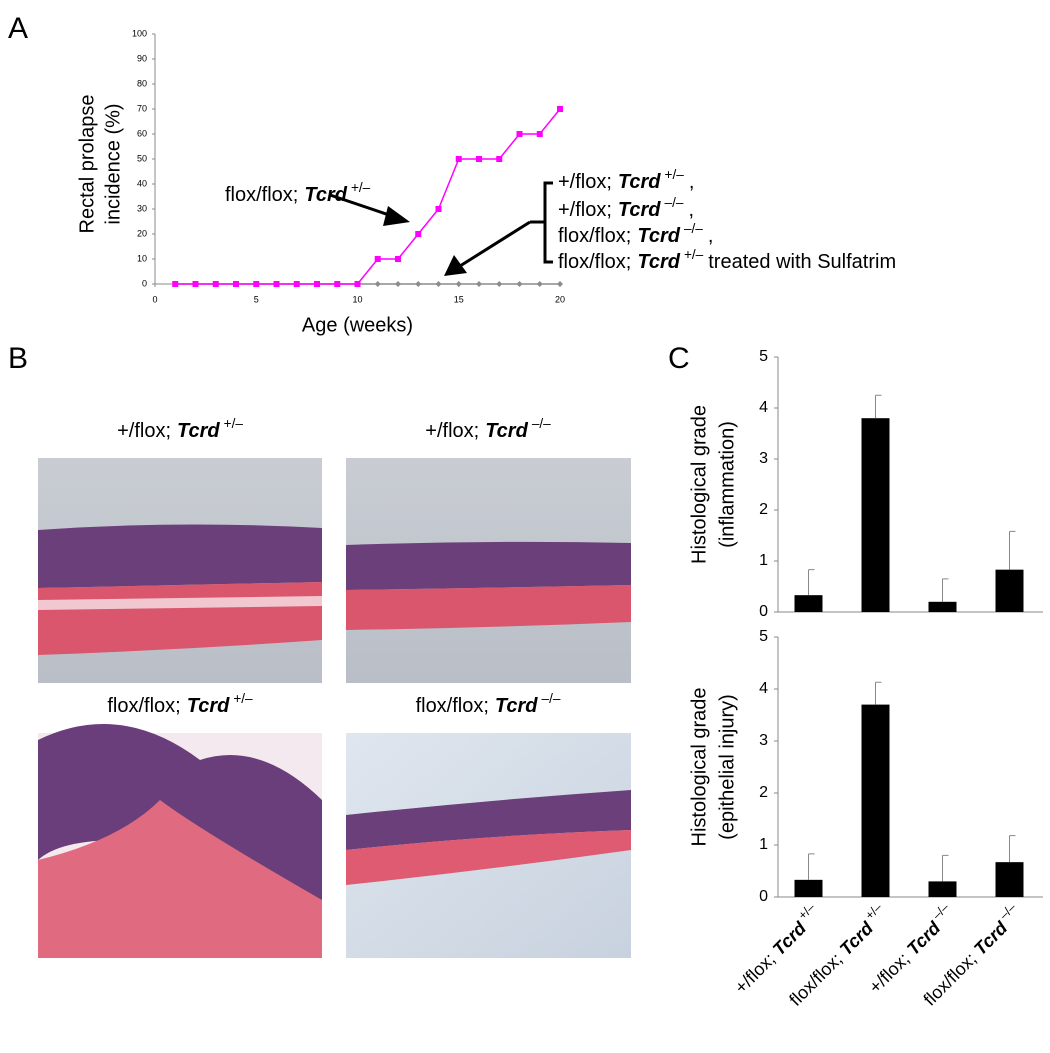 The image size is (1050, 1053). Describe the element at coordinates (727, 484) in the screenshot. I see `y-axis-label: (inflammation)` at that location.